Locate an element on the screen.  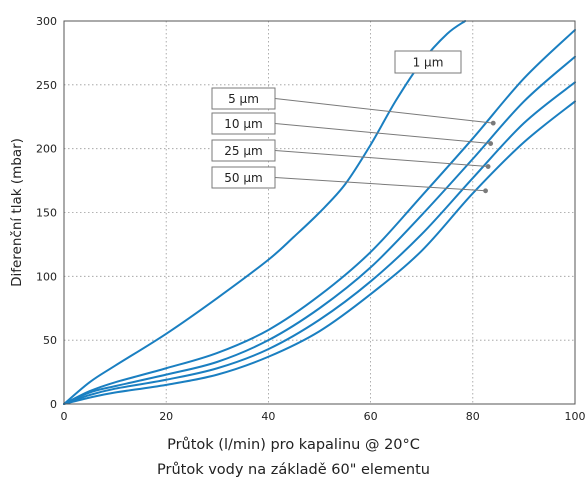
x-tick-label-20: 20 is located at coordinates (166, 416).